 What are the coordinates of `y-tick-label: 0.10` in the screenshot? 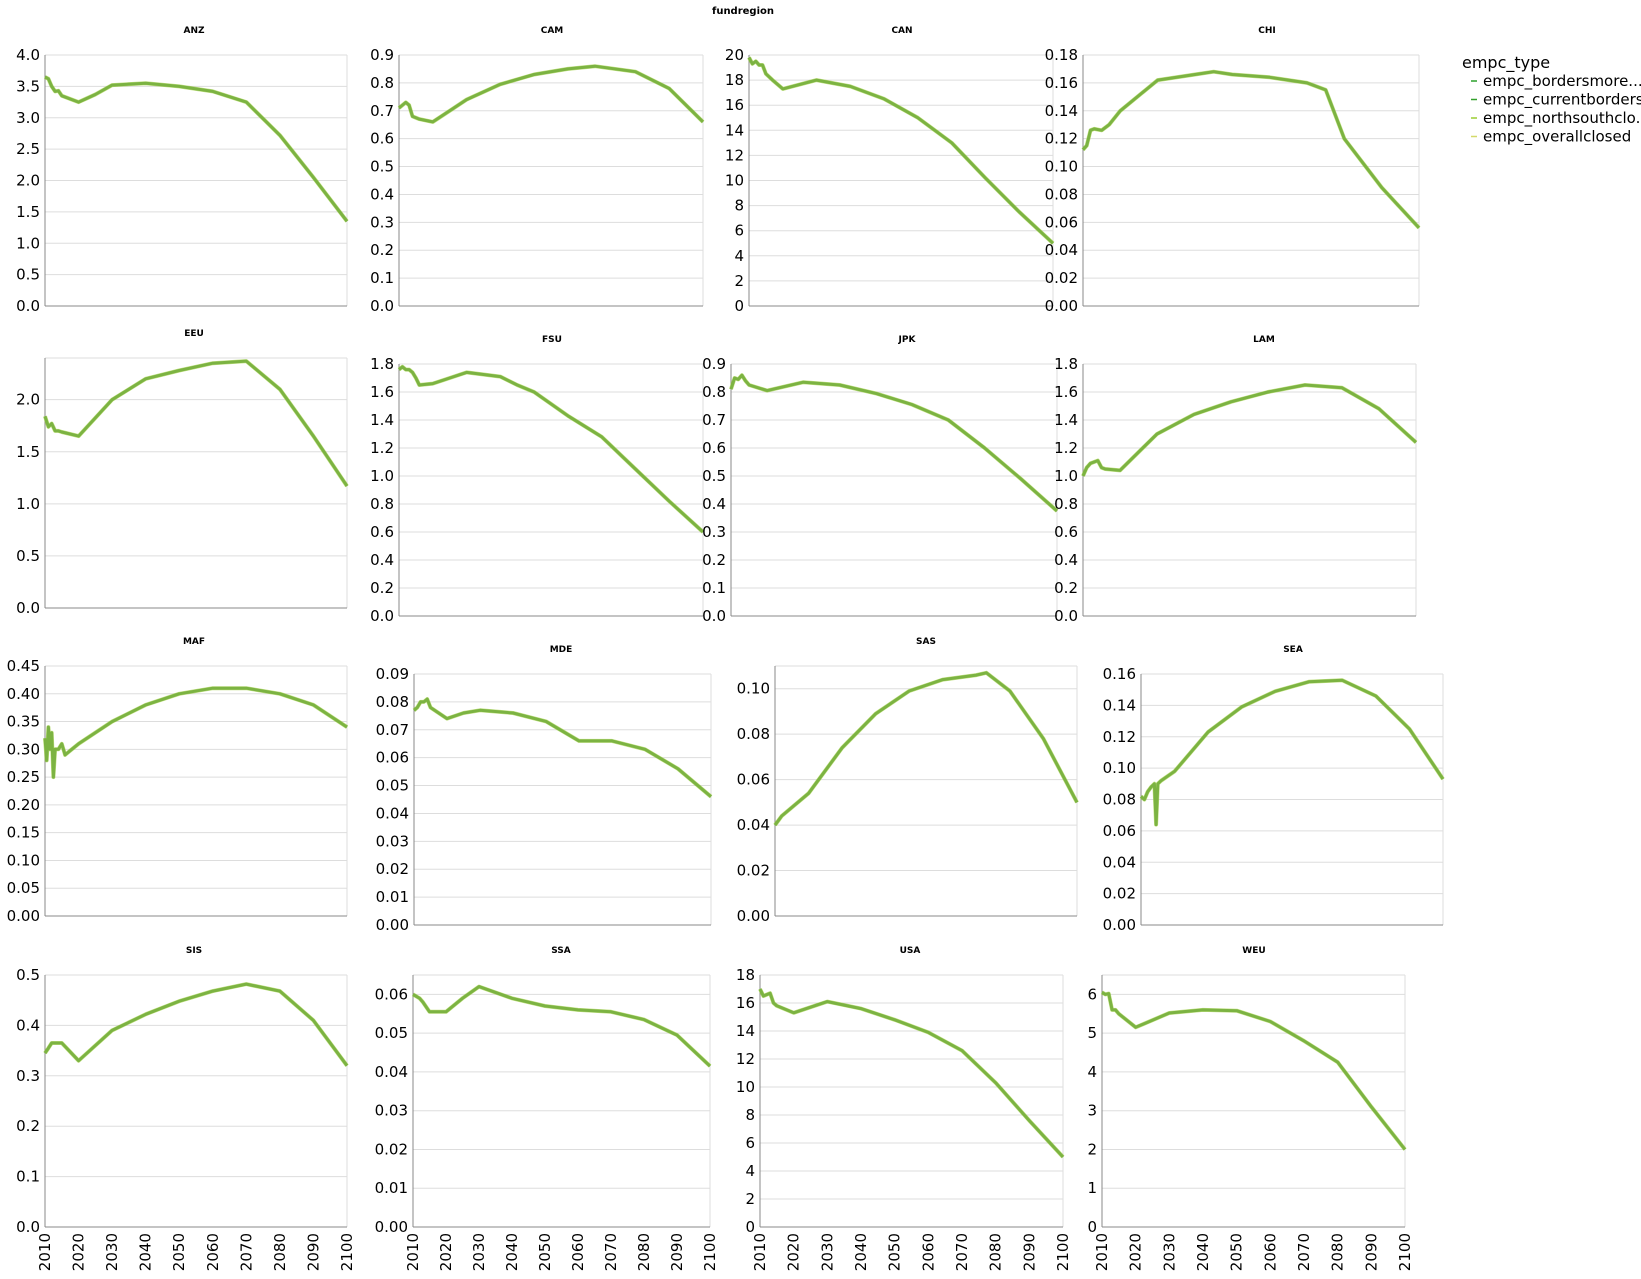 It's located at (1119, 768).